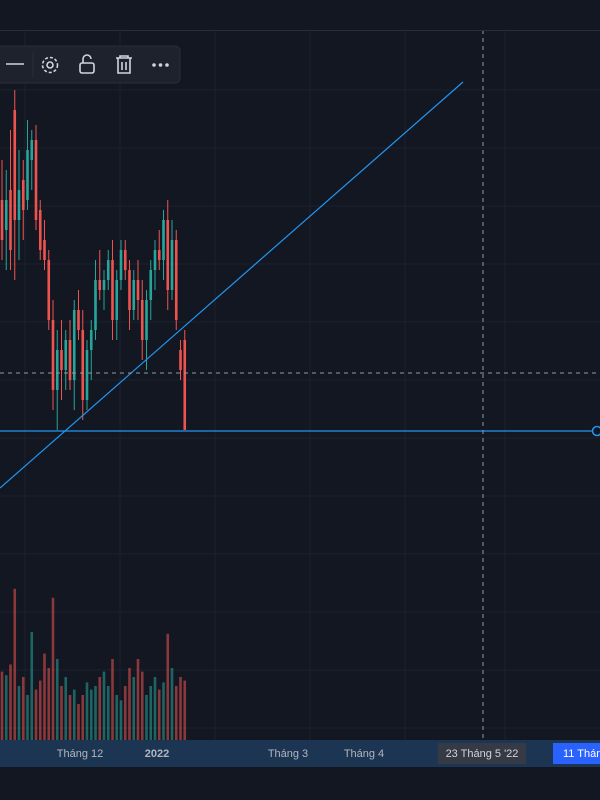  I want to click on gear-ring, so click(50, 65).